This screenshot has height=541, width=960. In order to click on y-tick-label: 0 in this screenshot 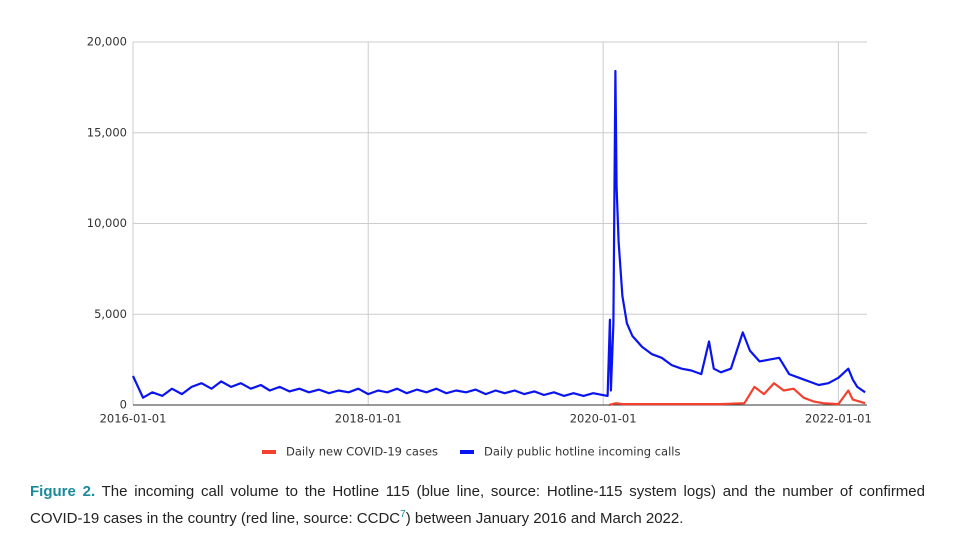, I will do `click(123, 405)`.